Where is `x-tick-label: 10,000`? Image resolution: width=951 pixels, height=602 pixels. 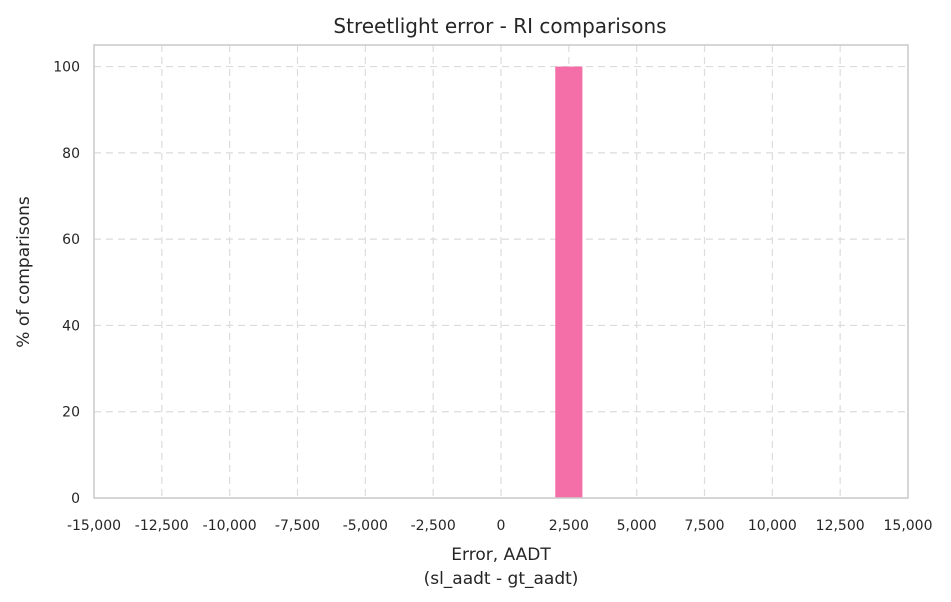
x-tick-label: 10,000 is located at coordinates (772, 526).